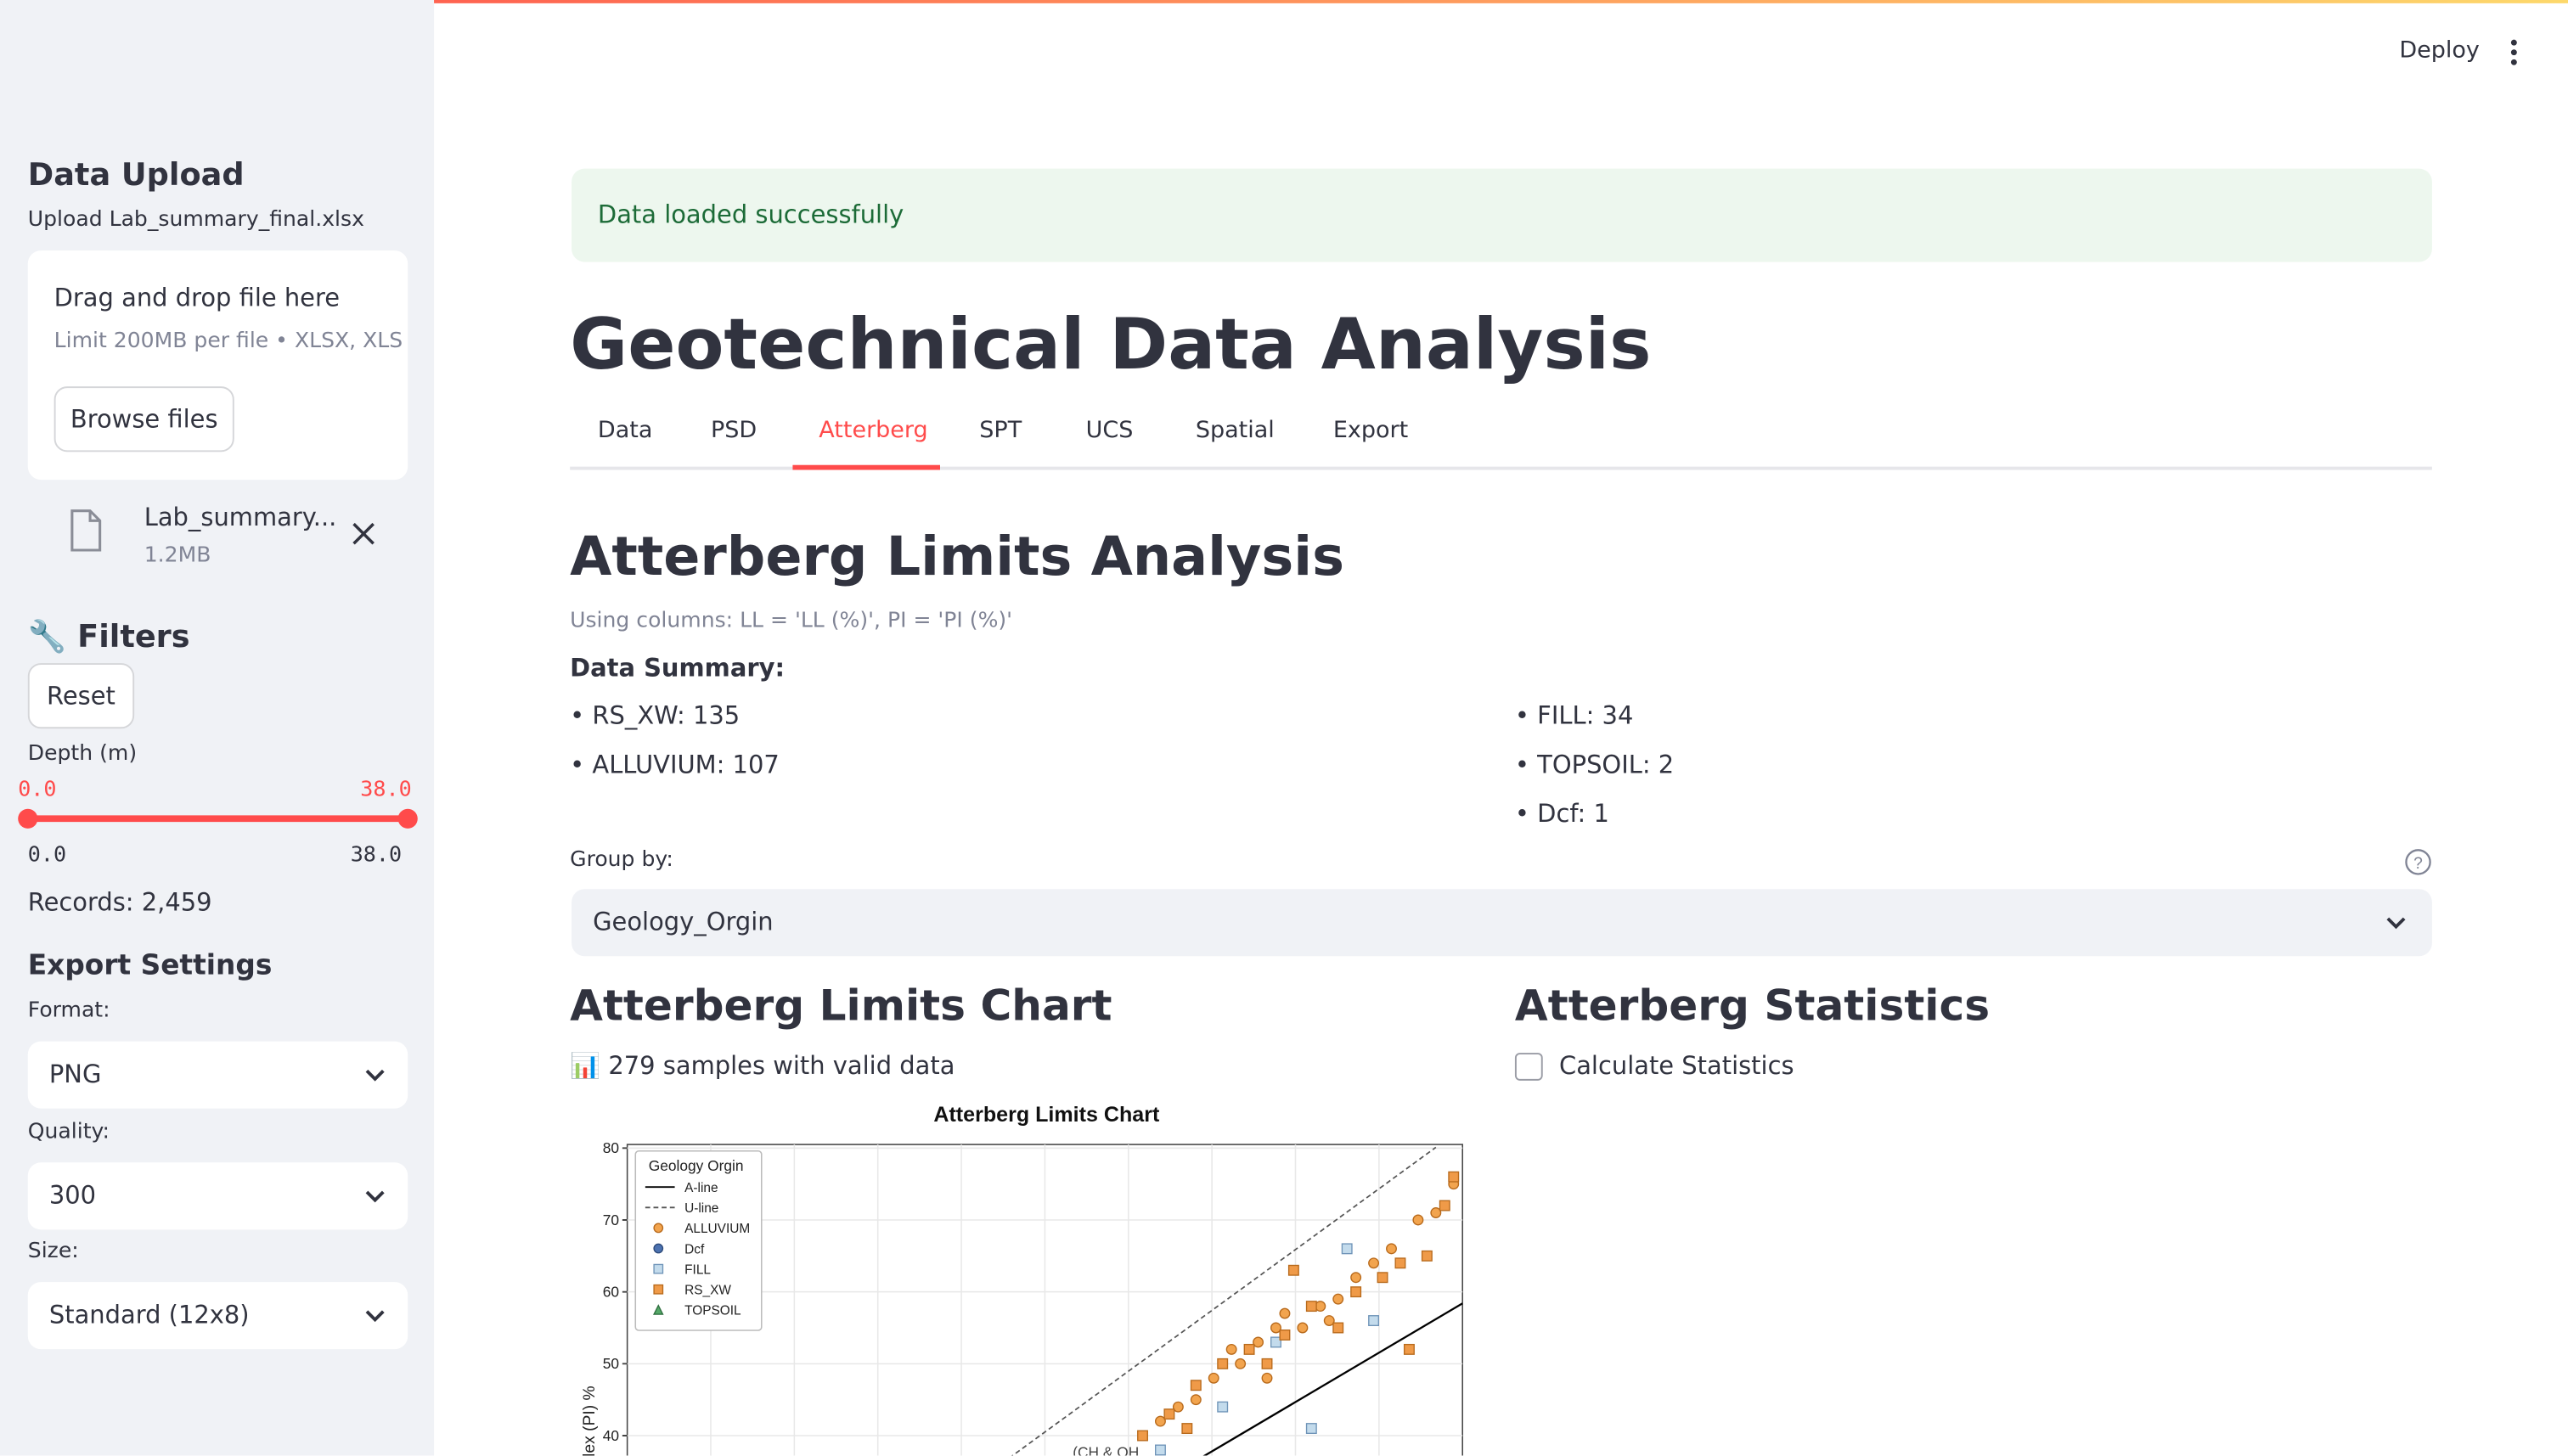 The height and width of the screenshot is (1456, 2568). I want to click on stats-checkbox-label: Calculate Statistics, so click(1676, 1066).